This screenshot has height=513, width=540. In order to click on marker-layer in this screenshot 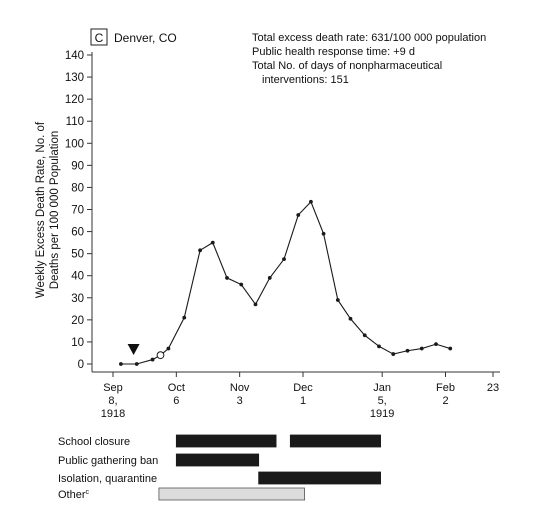, I will do `click(146, 352)`.